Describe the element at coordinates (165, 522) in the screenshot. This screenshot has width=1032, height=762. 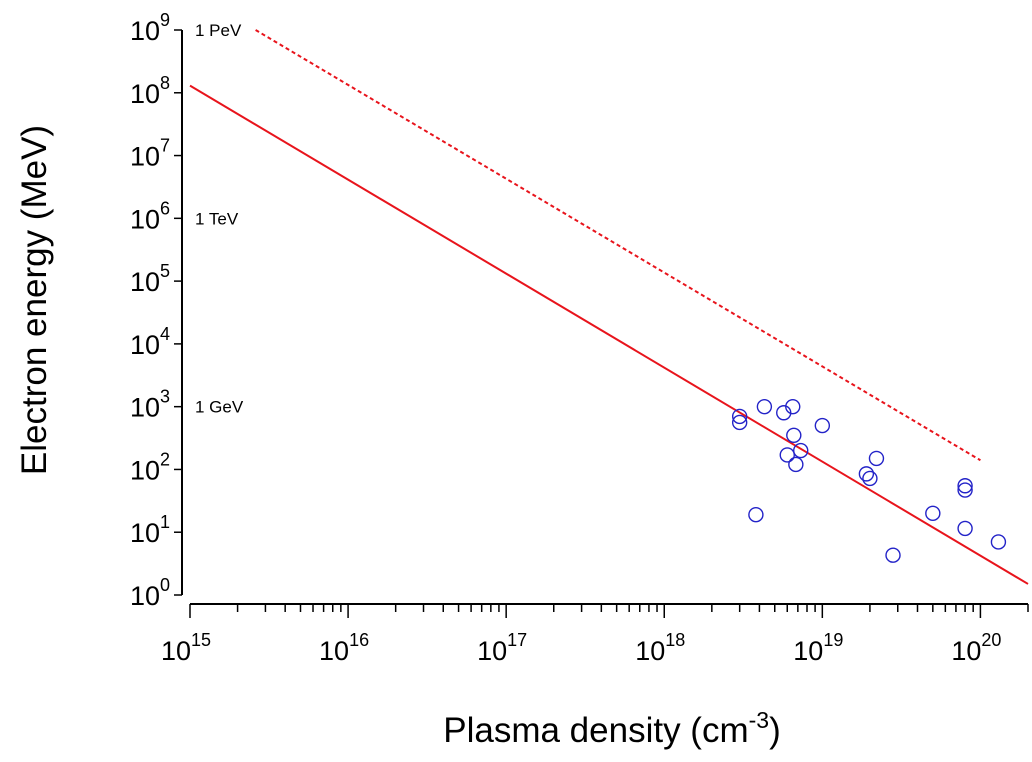
I see `y-tick-exponent: 1` at that location.